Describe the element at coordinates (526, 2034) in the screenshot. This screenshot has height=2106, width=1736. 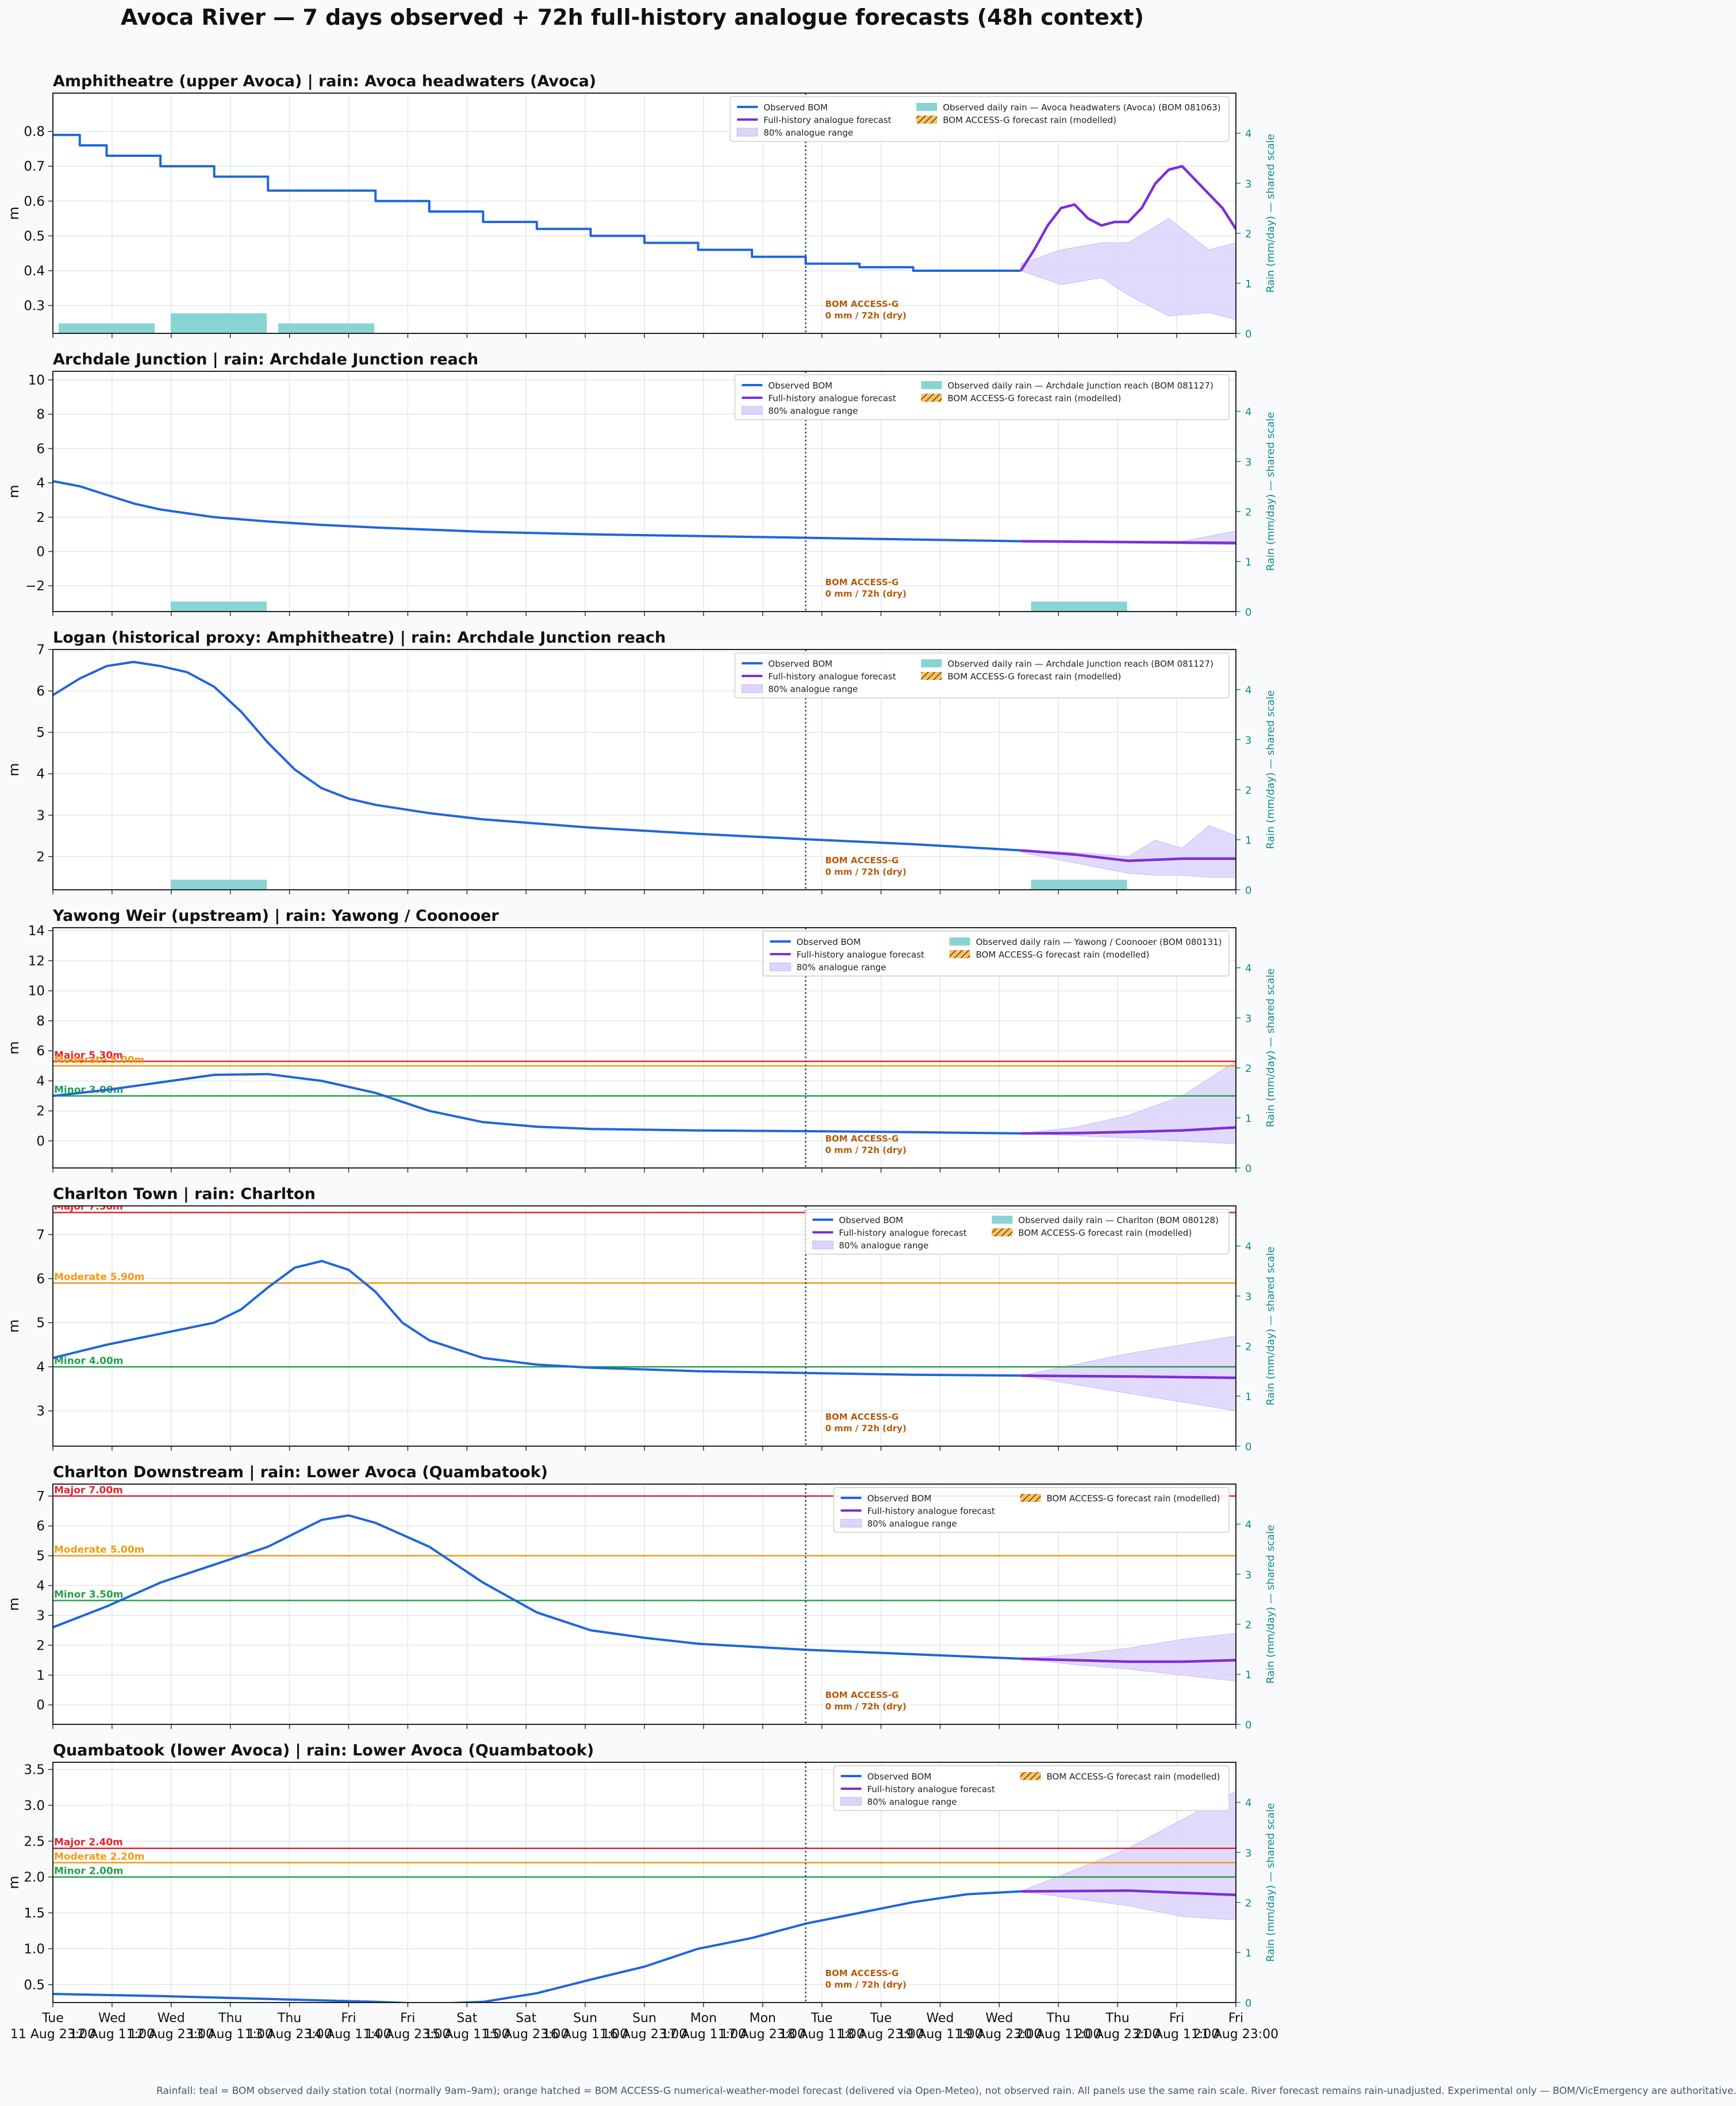
I see `x-tick-label: 15 Aug 23:00` at that location.